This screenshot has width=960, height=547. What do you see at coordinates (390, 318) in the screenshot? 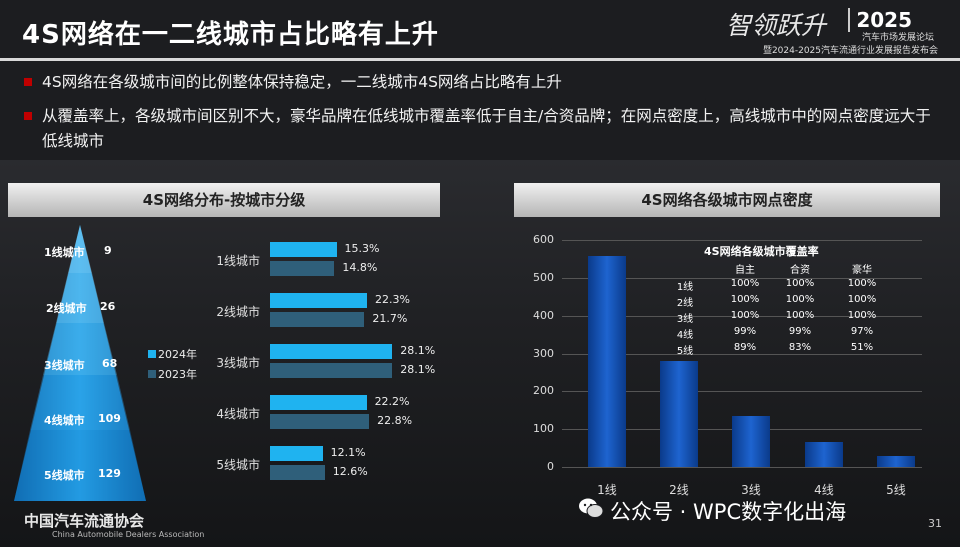
I see `bar-value-2023年-2: 21.7%` at bounding box center [390, 318].